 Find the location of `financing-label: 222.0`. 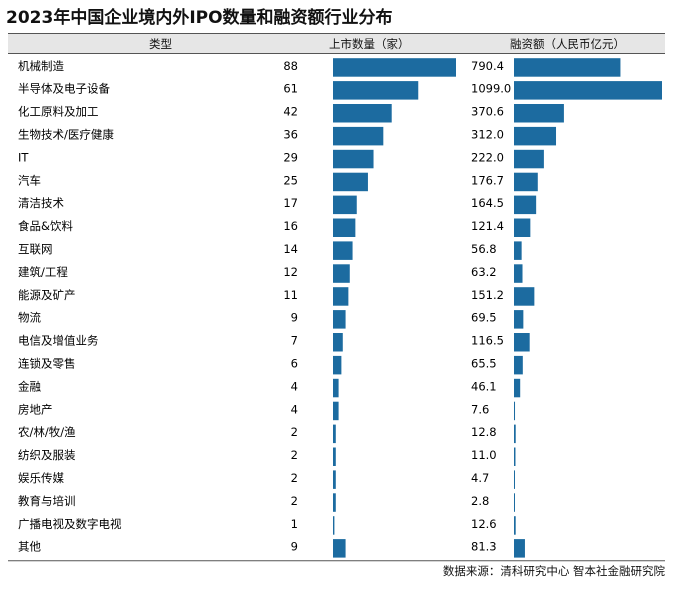

financing-label: 222.0 is located at coordinates (487, 157).